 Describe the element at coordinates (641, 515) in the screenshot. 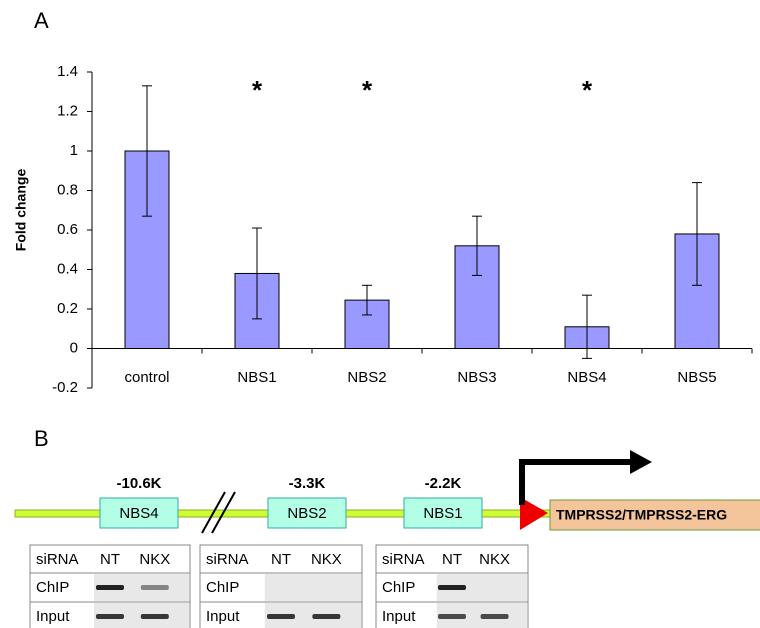

I see `gene-label: TMPRSS2/TMPRSS2-ERG` at that location.